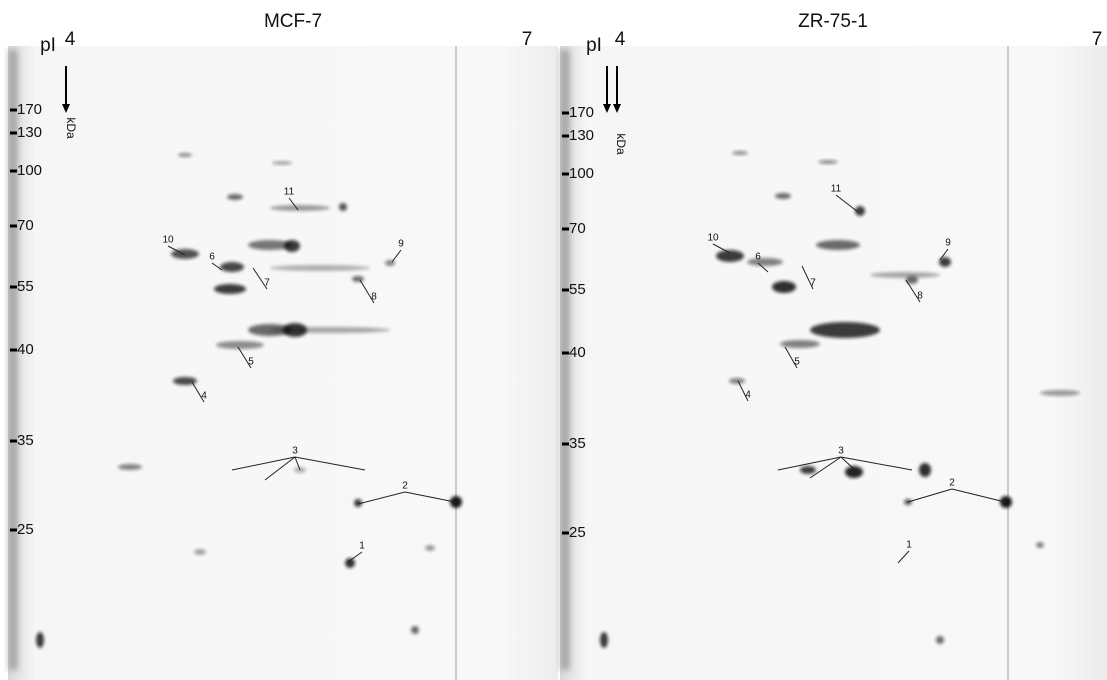 This screenshot has height=680, width=1107. What do you see at coordinates (577, 228) in the screenshot?
I see `marker-label: 70` at bounding box center [577, 228].